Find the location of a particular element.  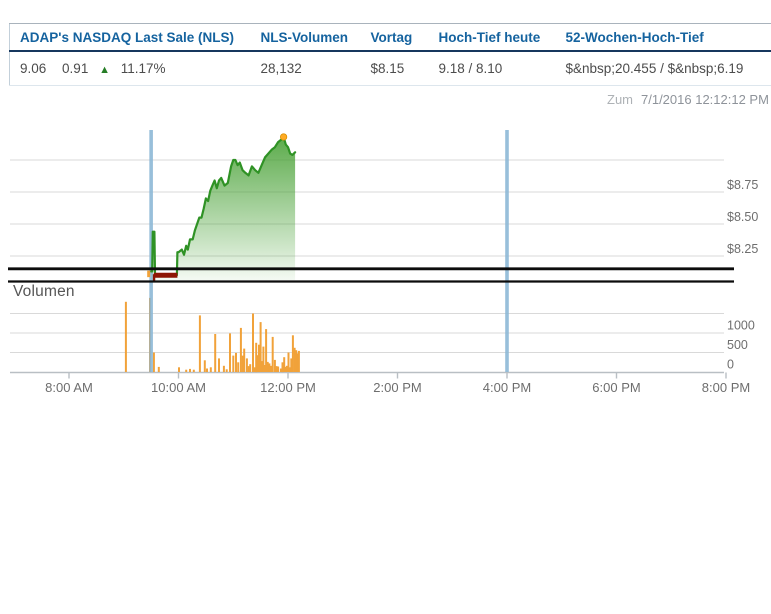

col-52w-high-low: 52-Wochen-Hoch-Tief is located at coordinates (663, 37).